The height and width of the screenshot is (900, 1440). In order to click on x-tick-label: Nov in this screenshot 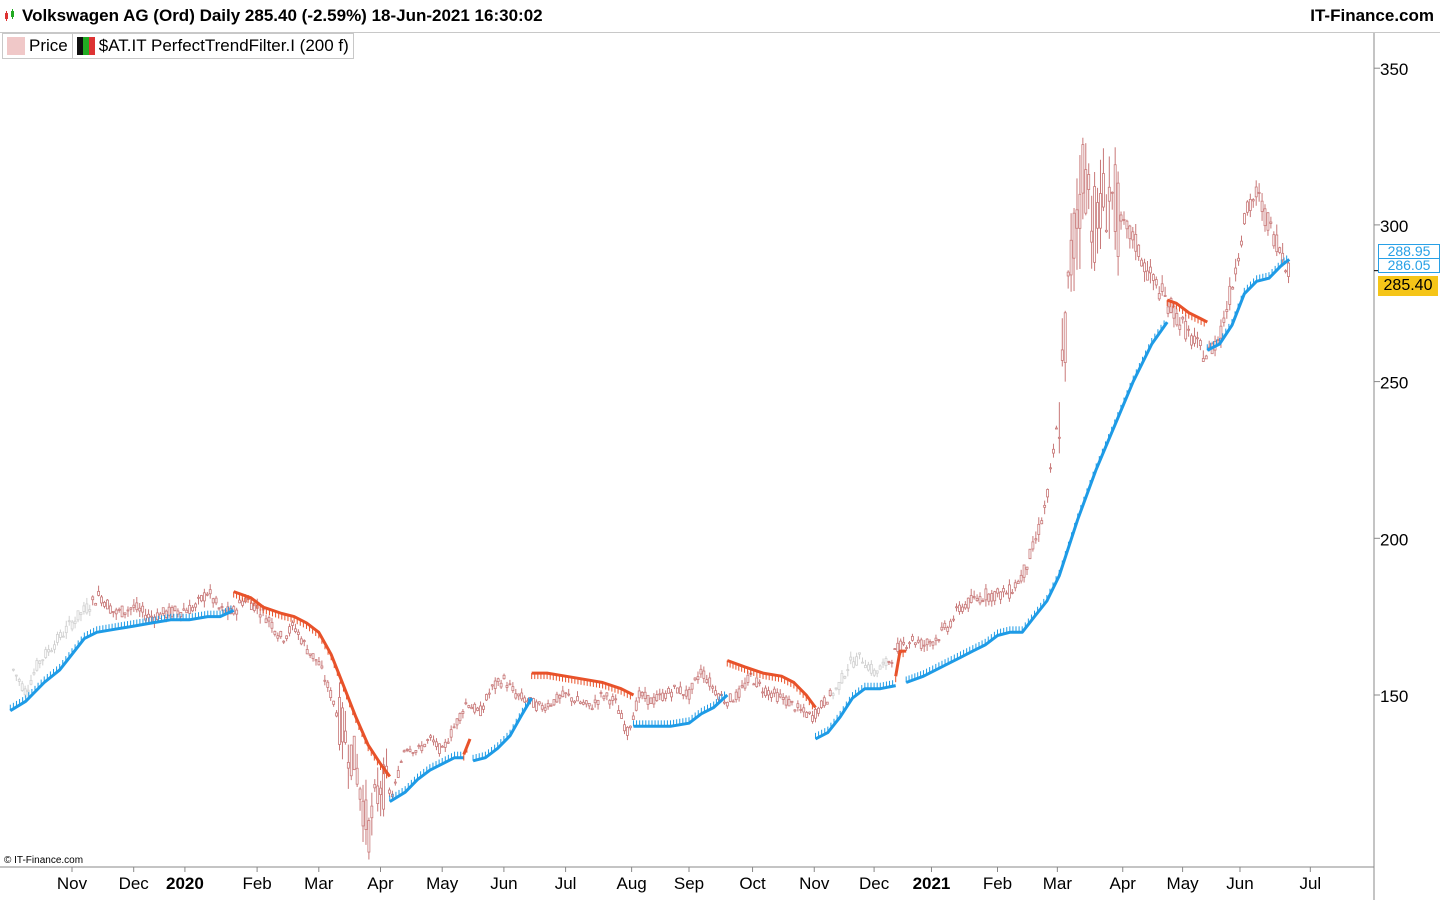, I will do `click(814, 883)`.